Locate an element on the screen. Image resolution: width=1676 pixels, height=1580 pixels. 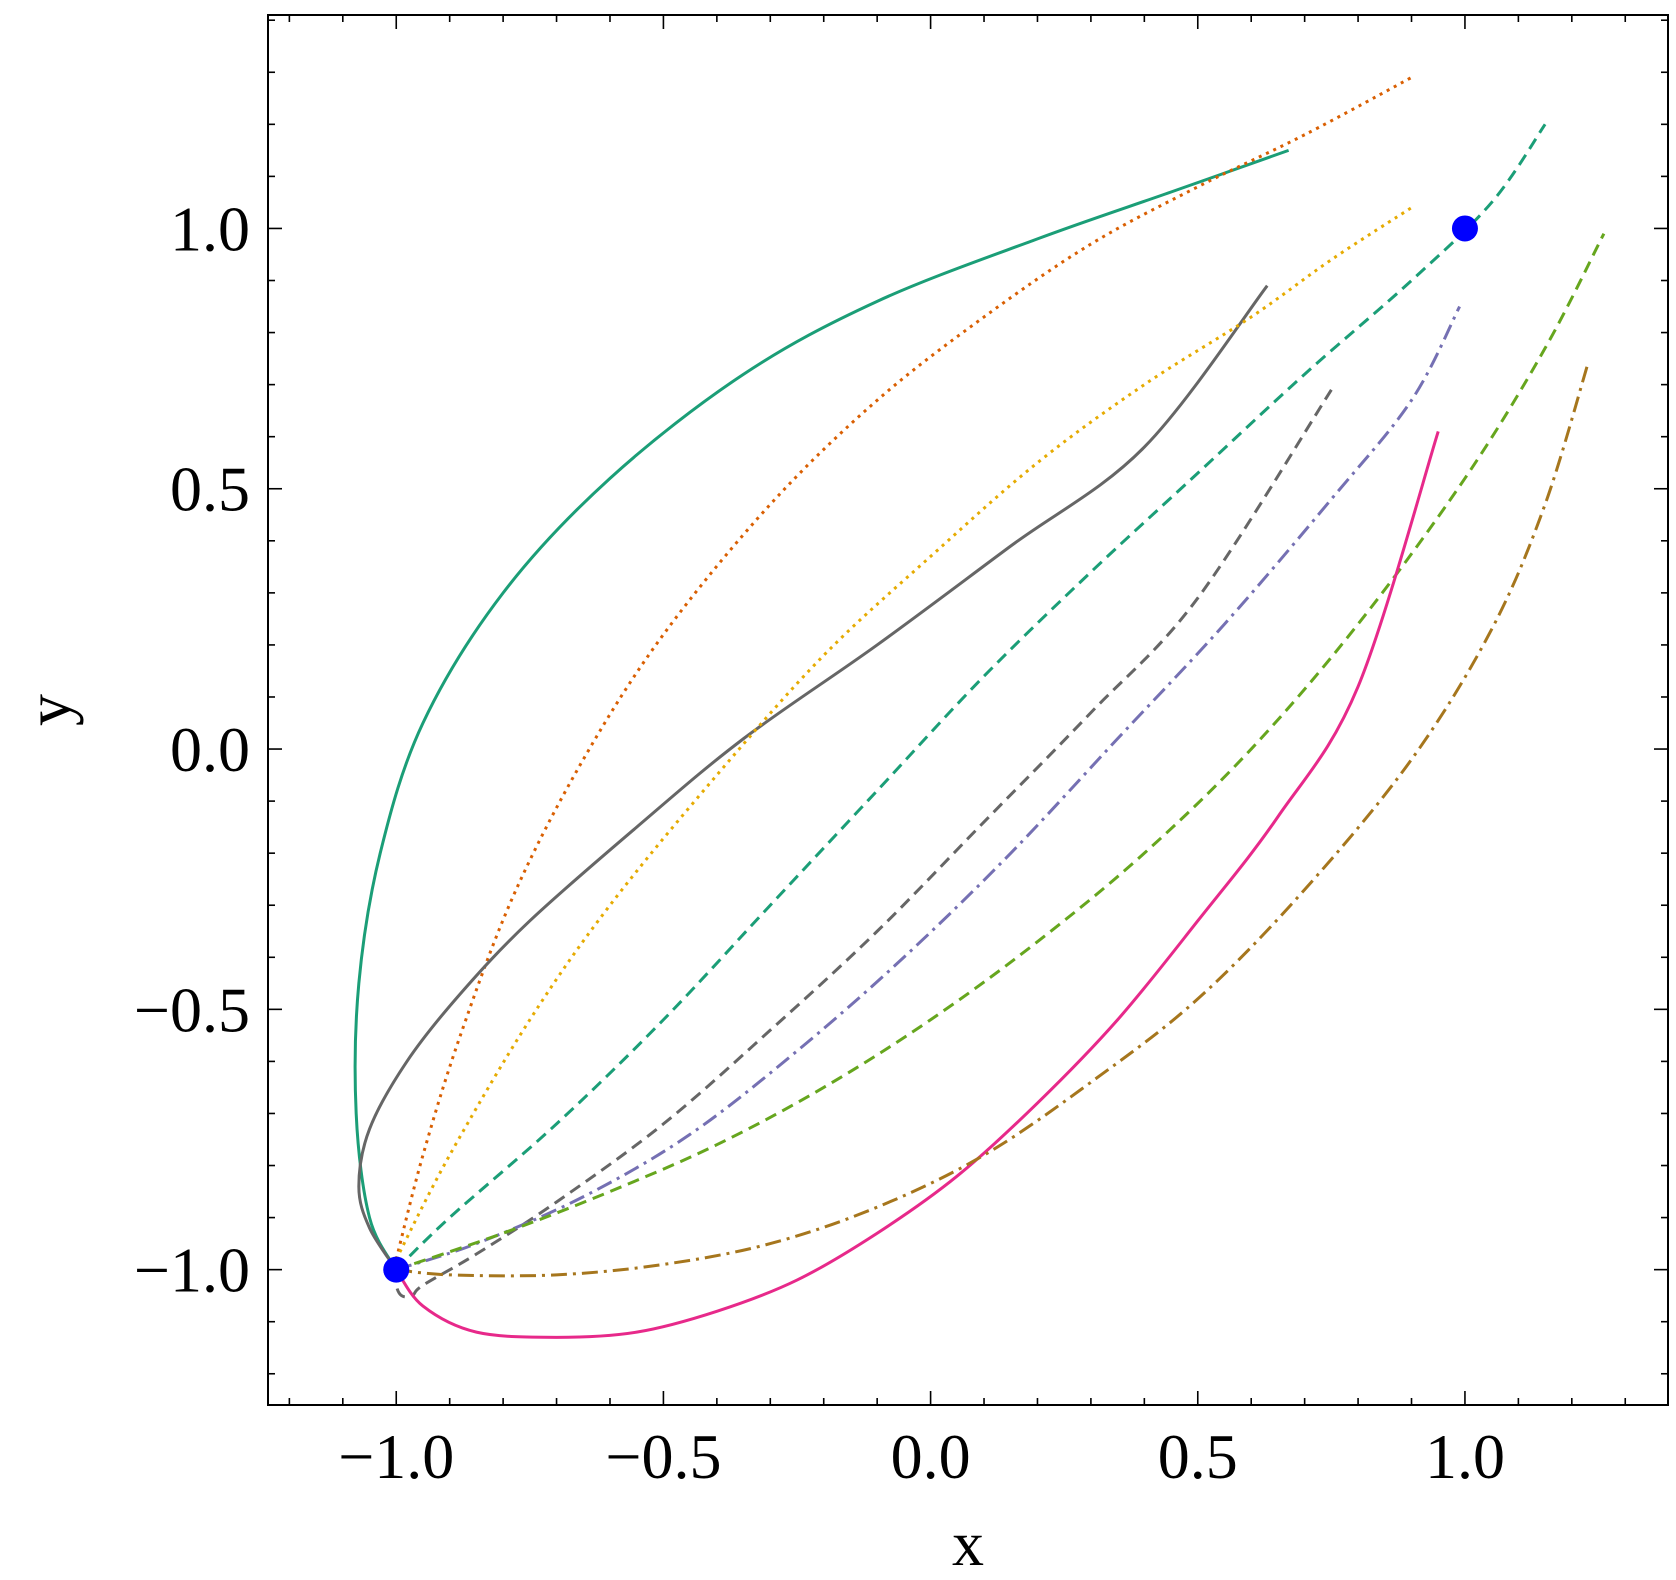
y-tick-label: 0.0 is located at coordinates (210, 749).